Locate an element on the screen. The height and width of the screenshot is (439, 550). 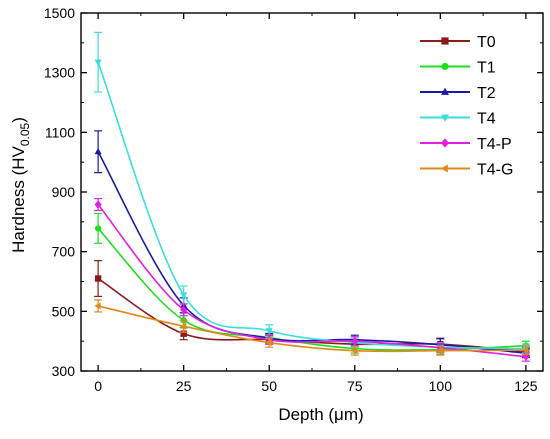
x-tick-label: 0 is located at coordinates (98, 386).